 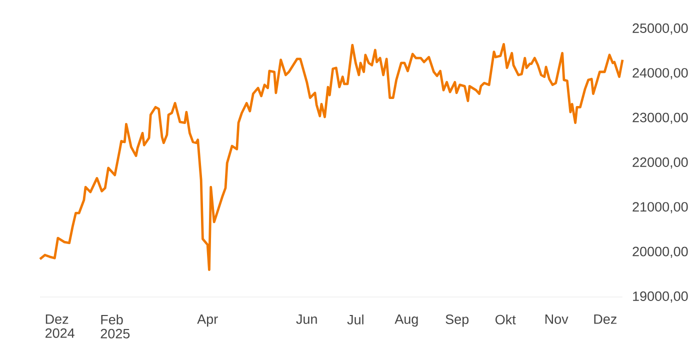 I want to click on y-tick-label: 21000,00, so click(x=660, y=208).